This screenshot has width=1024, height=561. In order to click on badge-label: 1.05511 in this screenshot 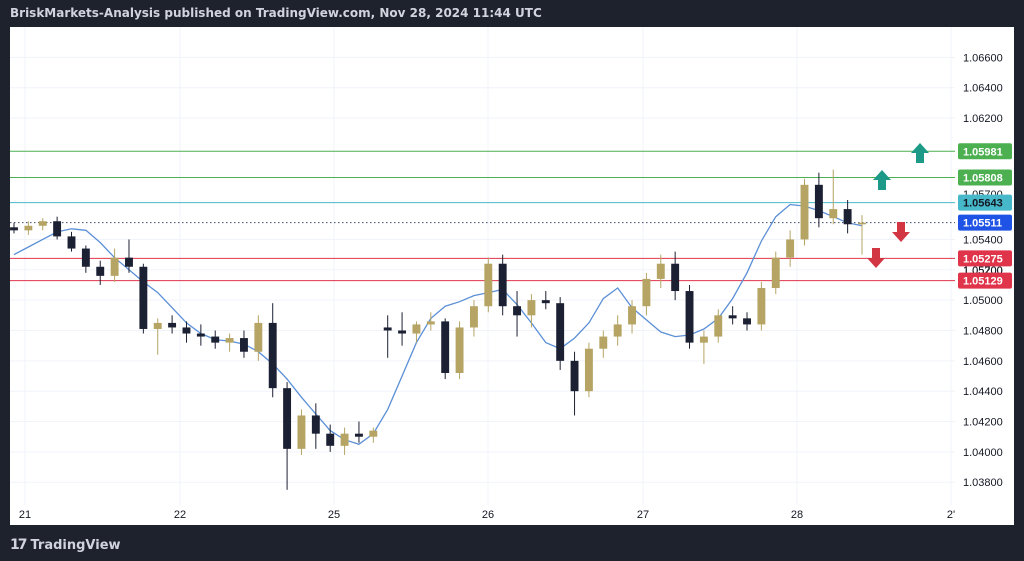, I will do `click(982, 224)`.